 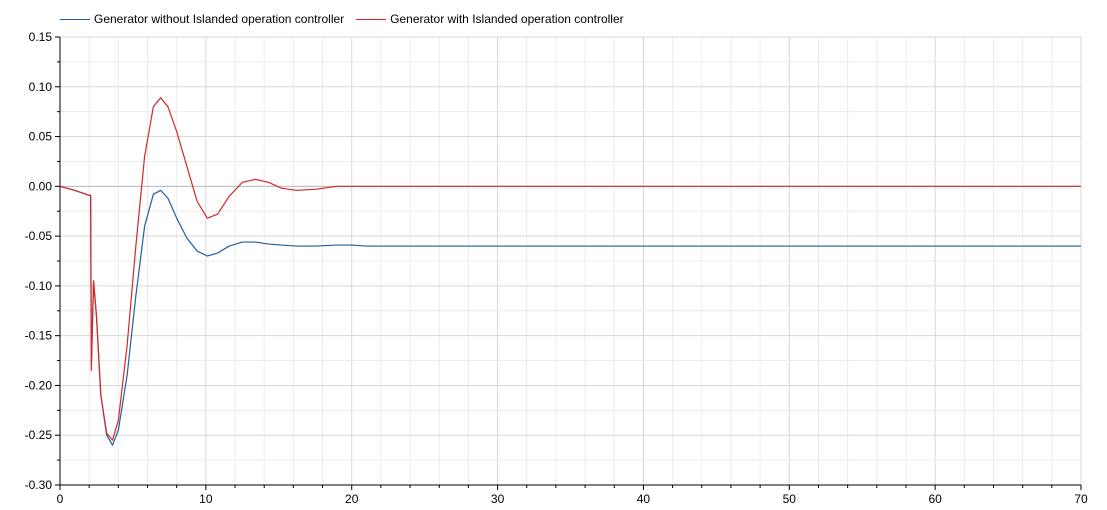 I want to click on x-tick-label: 70, so click(x=1081, y=499).